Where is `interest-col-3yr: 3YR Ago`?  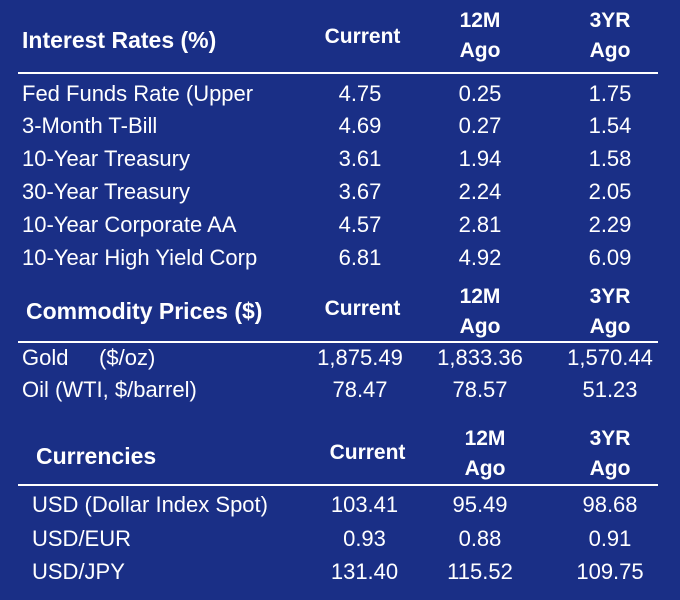
interest-col-3yr: 3YR Ago is located at coordinates (610, 36).